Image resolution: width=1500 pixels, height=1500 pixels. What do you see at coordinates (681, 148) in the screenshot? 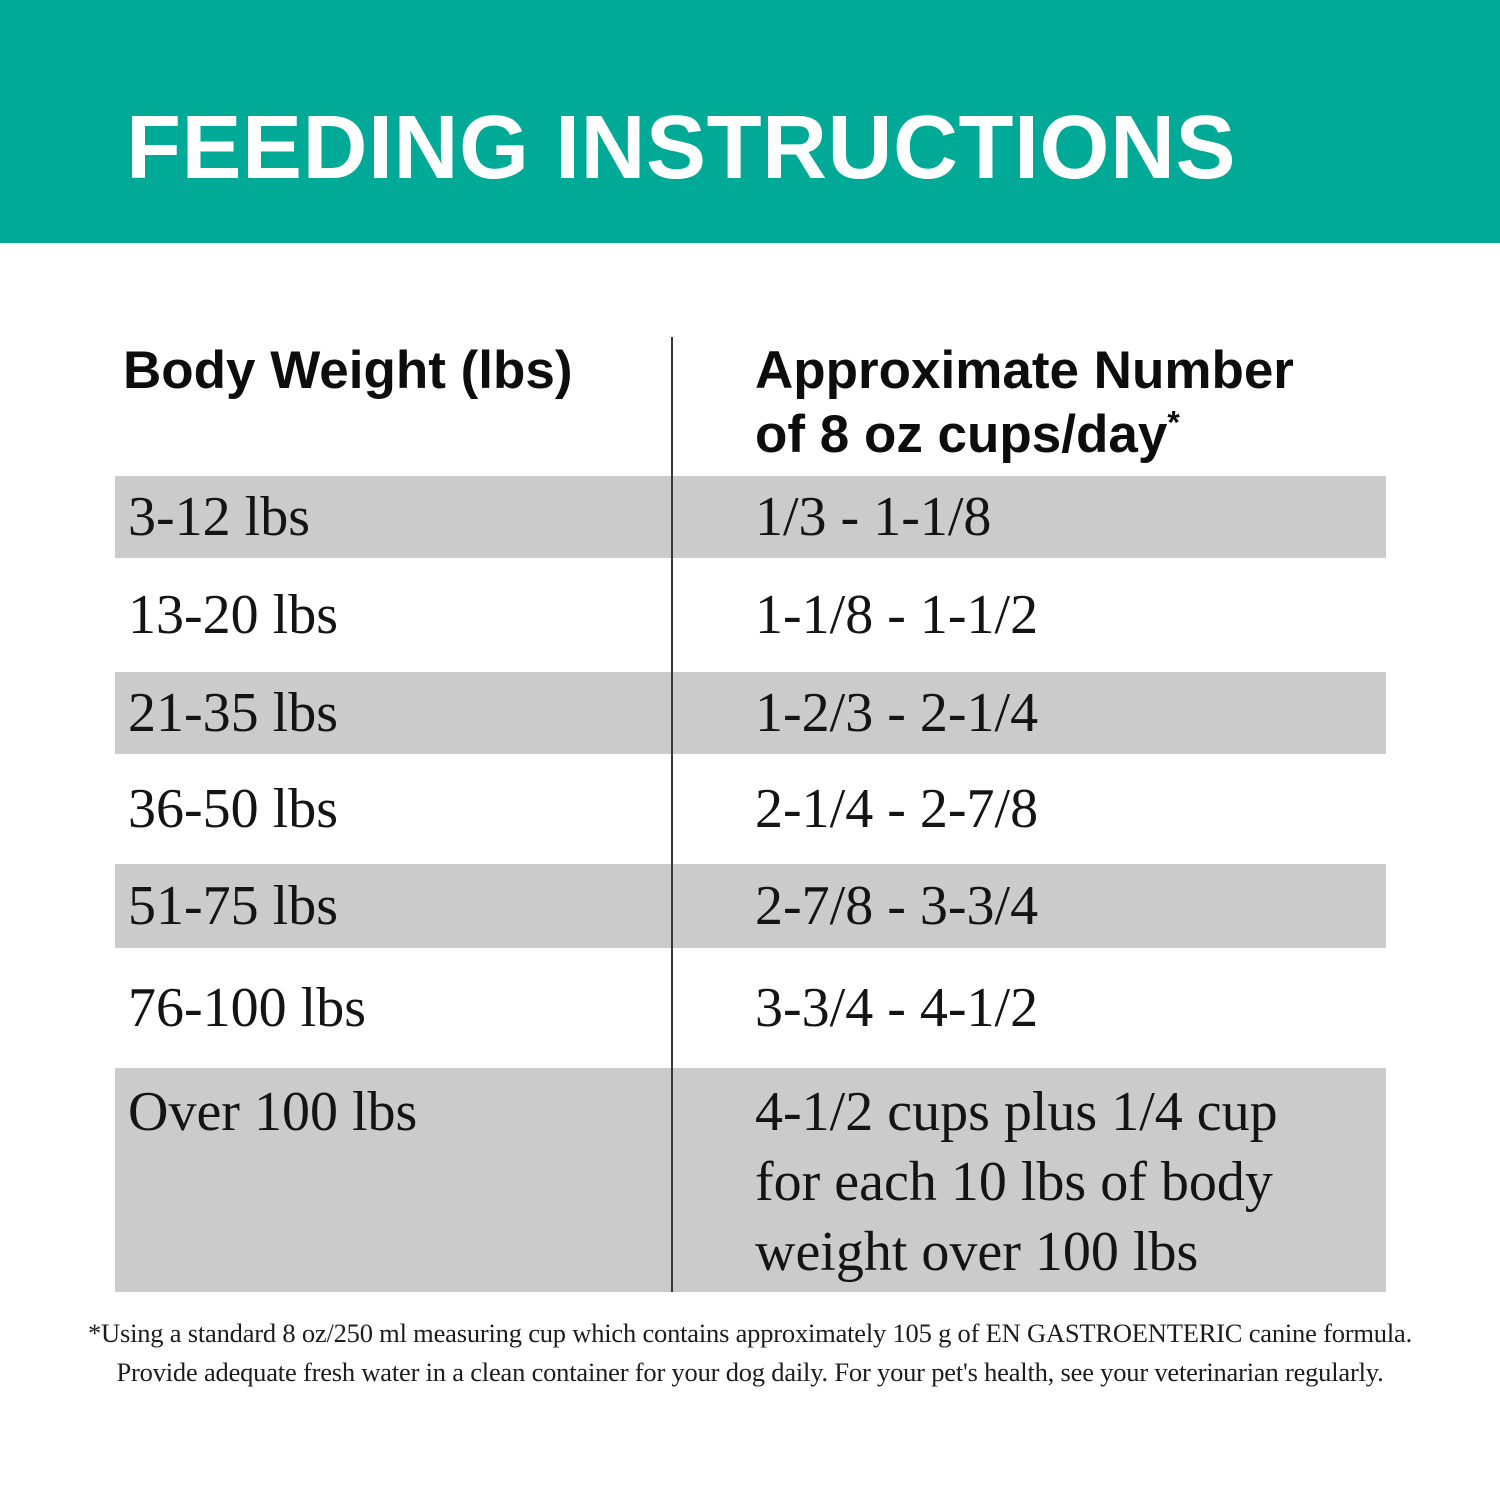
I see `page-title: FEEDING INSTRUCTIONS` at bounding box center [681, 148].